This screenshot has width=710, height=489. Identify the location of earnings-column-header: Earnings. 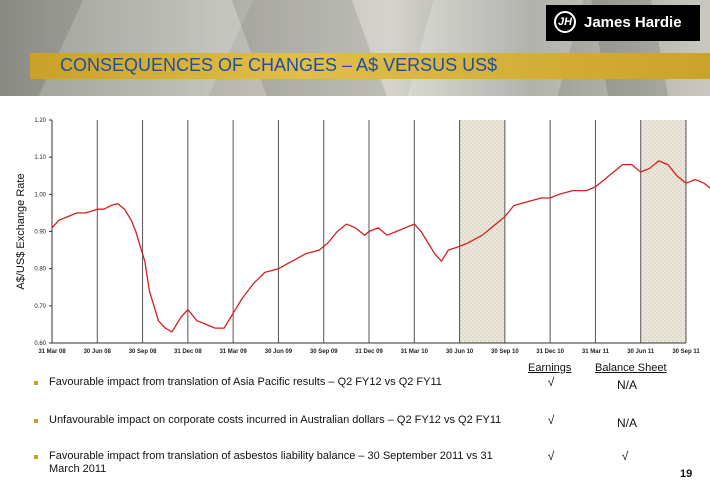
(550, 368).